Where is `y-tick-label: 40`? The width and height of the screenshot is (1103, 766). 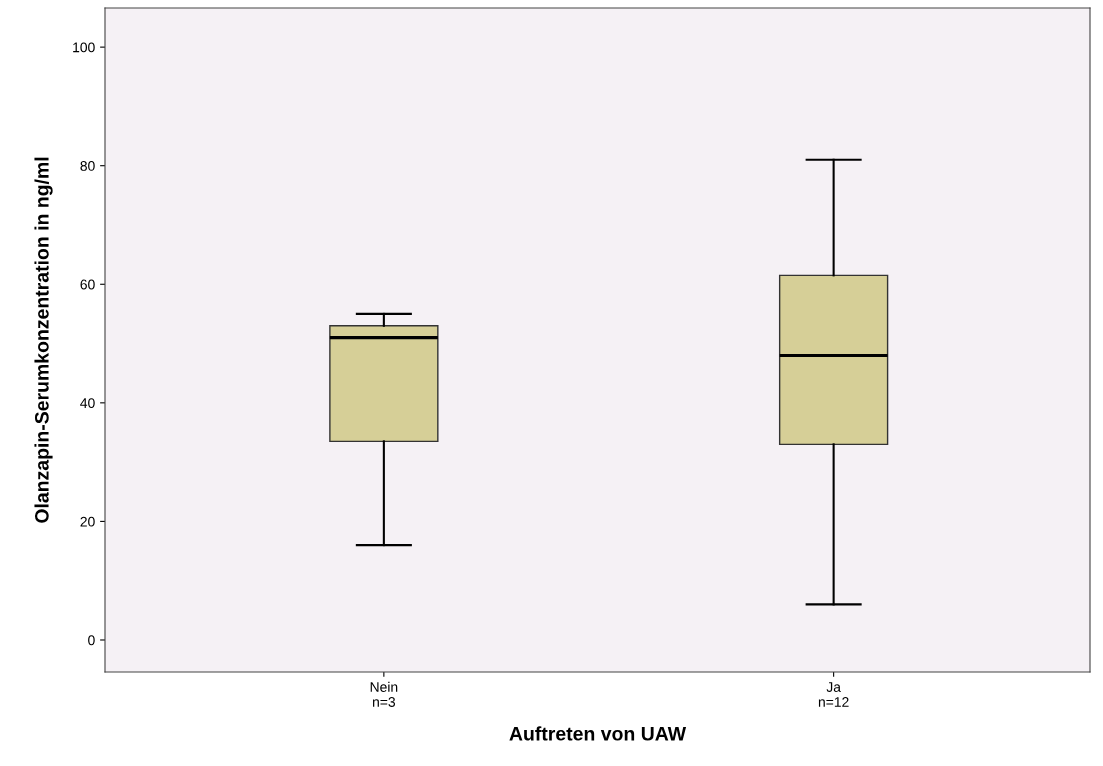
y-tick-label: 40 is located at coordinates (87, 403).